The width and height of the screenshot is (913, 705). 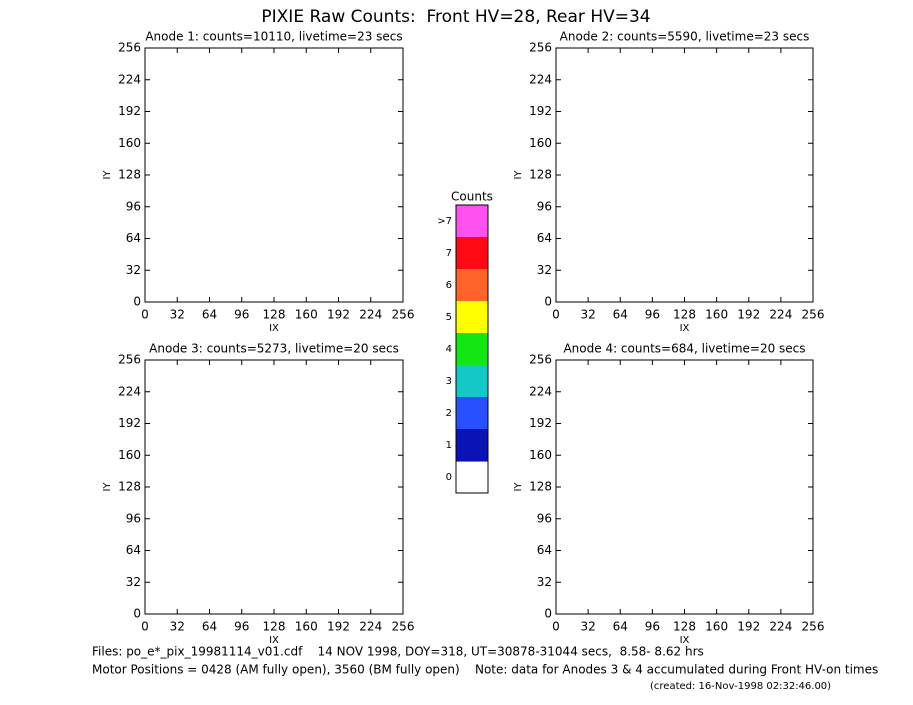 I want to click on colorbar-frame, so click(x=472, y=349).